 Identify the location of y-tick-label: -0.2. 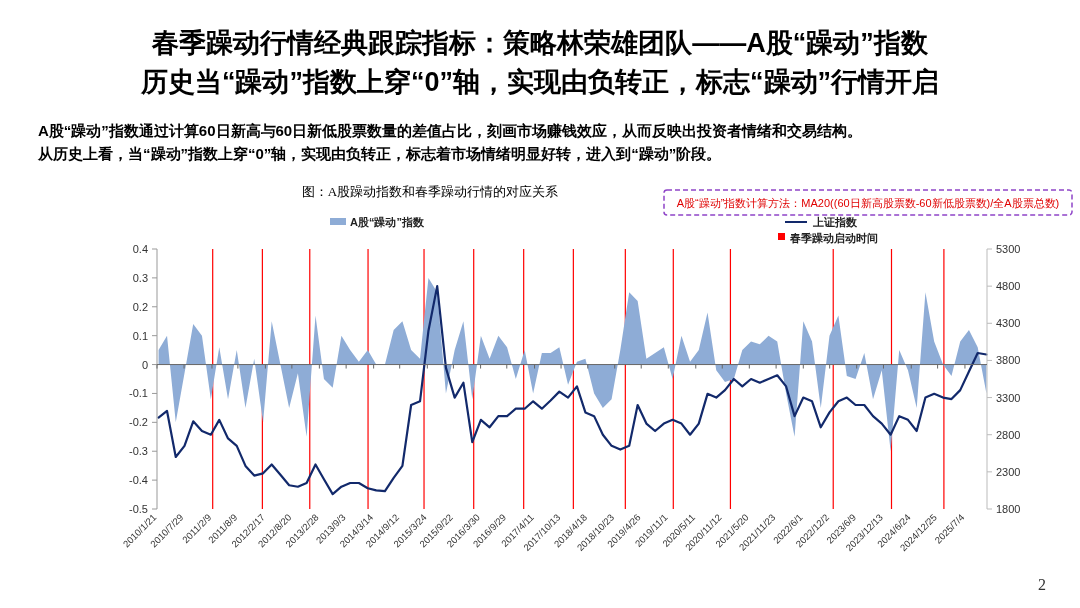
(138, 422).